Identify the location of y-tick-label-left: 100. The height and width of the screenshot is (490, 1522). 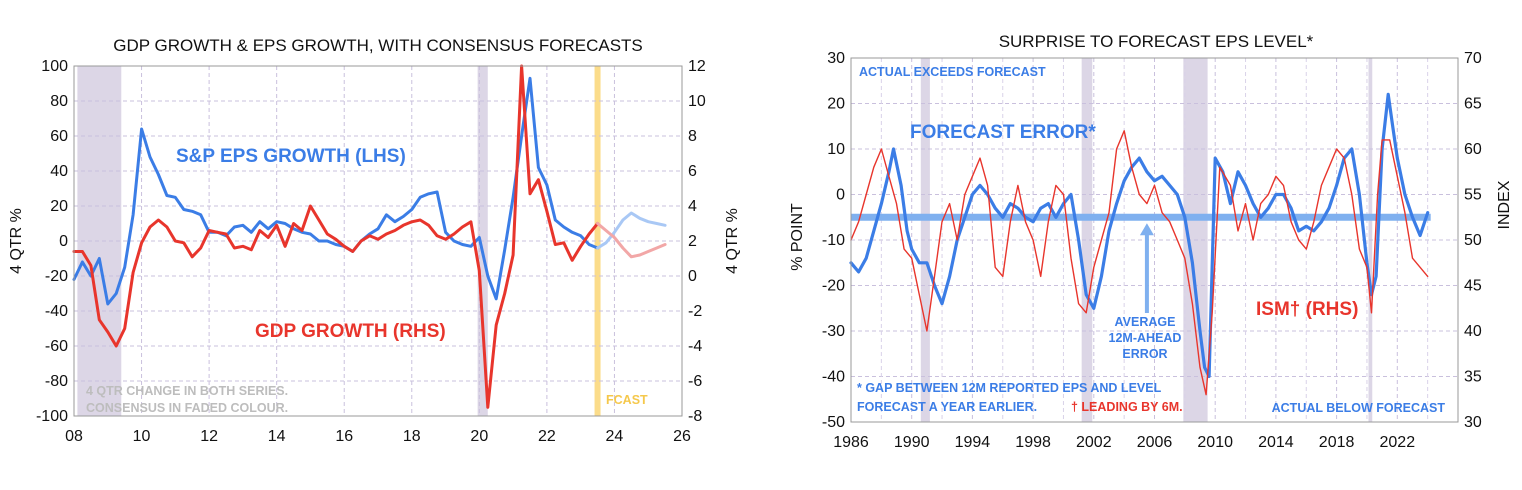
(54, 66).